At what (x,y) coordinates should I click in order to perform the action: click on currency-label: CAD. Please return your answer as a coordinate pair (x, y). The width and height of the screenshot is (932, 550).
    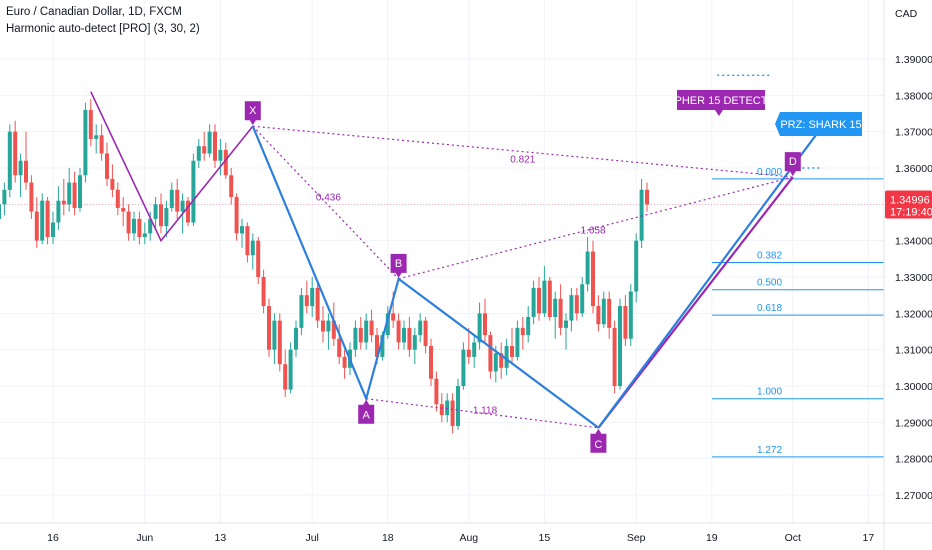
    Looking at the image, I should click on (906, 14).